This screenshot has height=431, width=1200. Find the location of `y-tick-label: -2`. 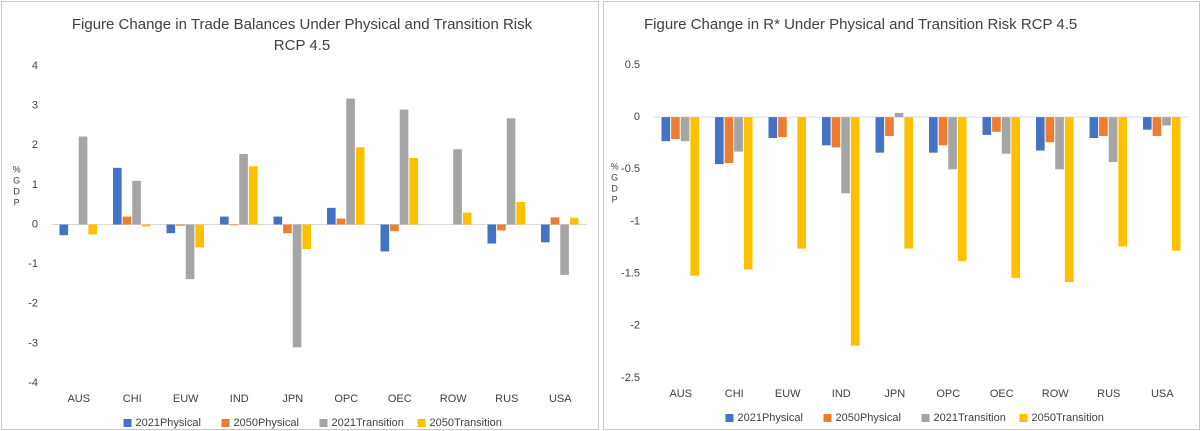

y-tick-label: -2 is located at coordinates (33, 304).